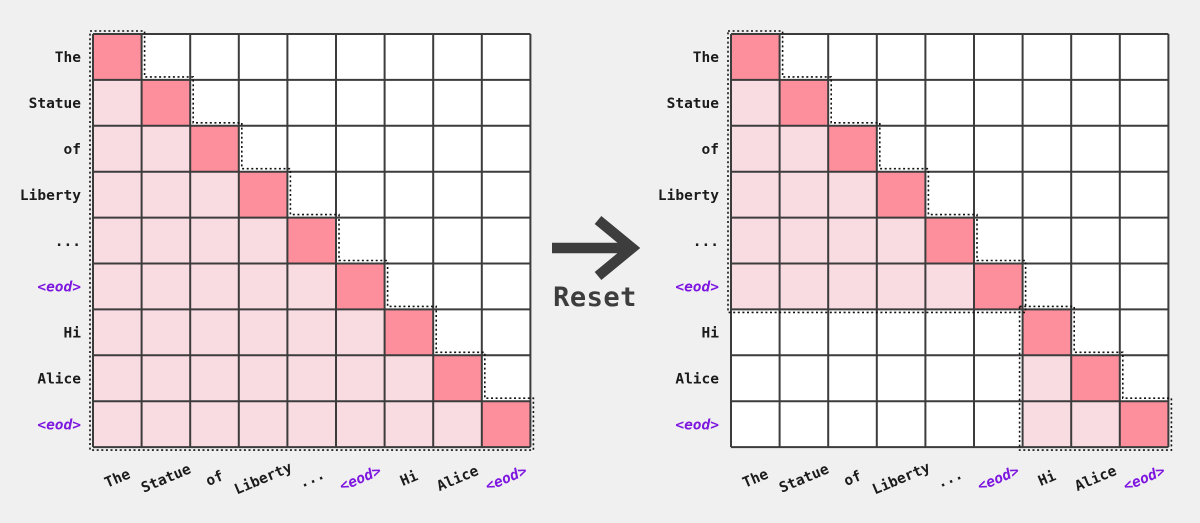 Image resolution: width=1200 pixels, height=523 pixels. Describe the element at coordinates (409, 479) in the screenshot. I see `col-token-label: Hi` at that location.